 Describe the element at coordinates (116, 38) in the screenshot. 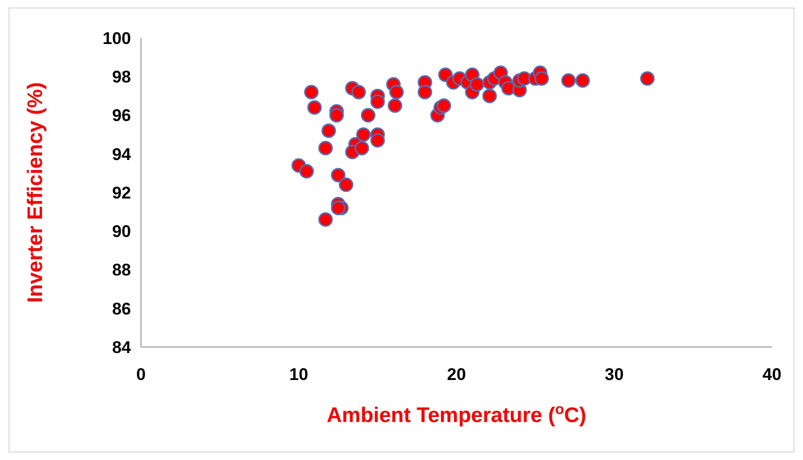

I see `y-tick-label: 100` at that location.